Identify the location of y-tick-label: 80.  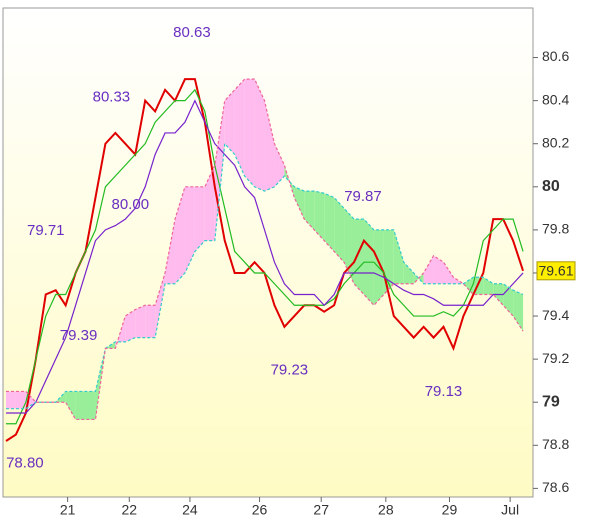
(551, 186).